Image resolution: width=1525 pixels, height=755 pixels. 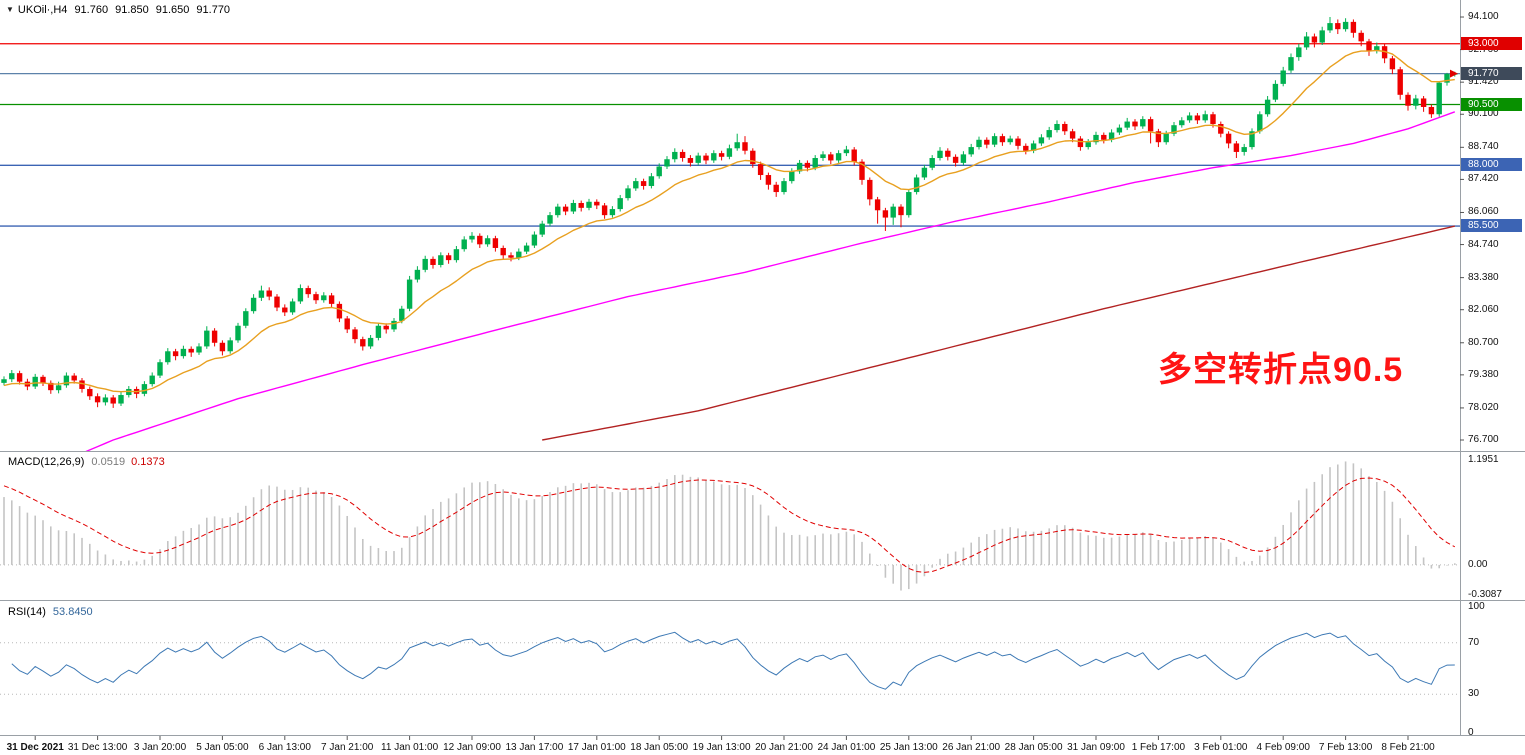 I want to click on last-price-arrow-icon, so click(x=1454, y=73).